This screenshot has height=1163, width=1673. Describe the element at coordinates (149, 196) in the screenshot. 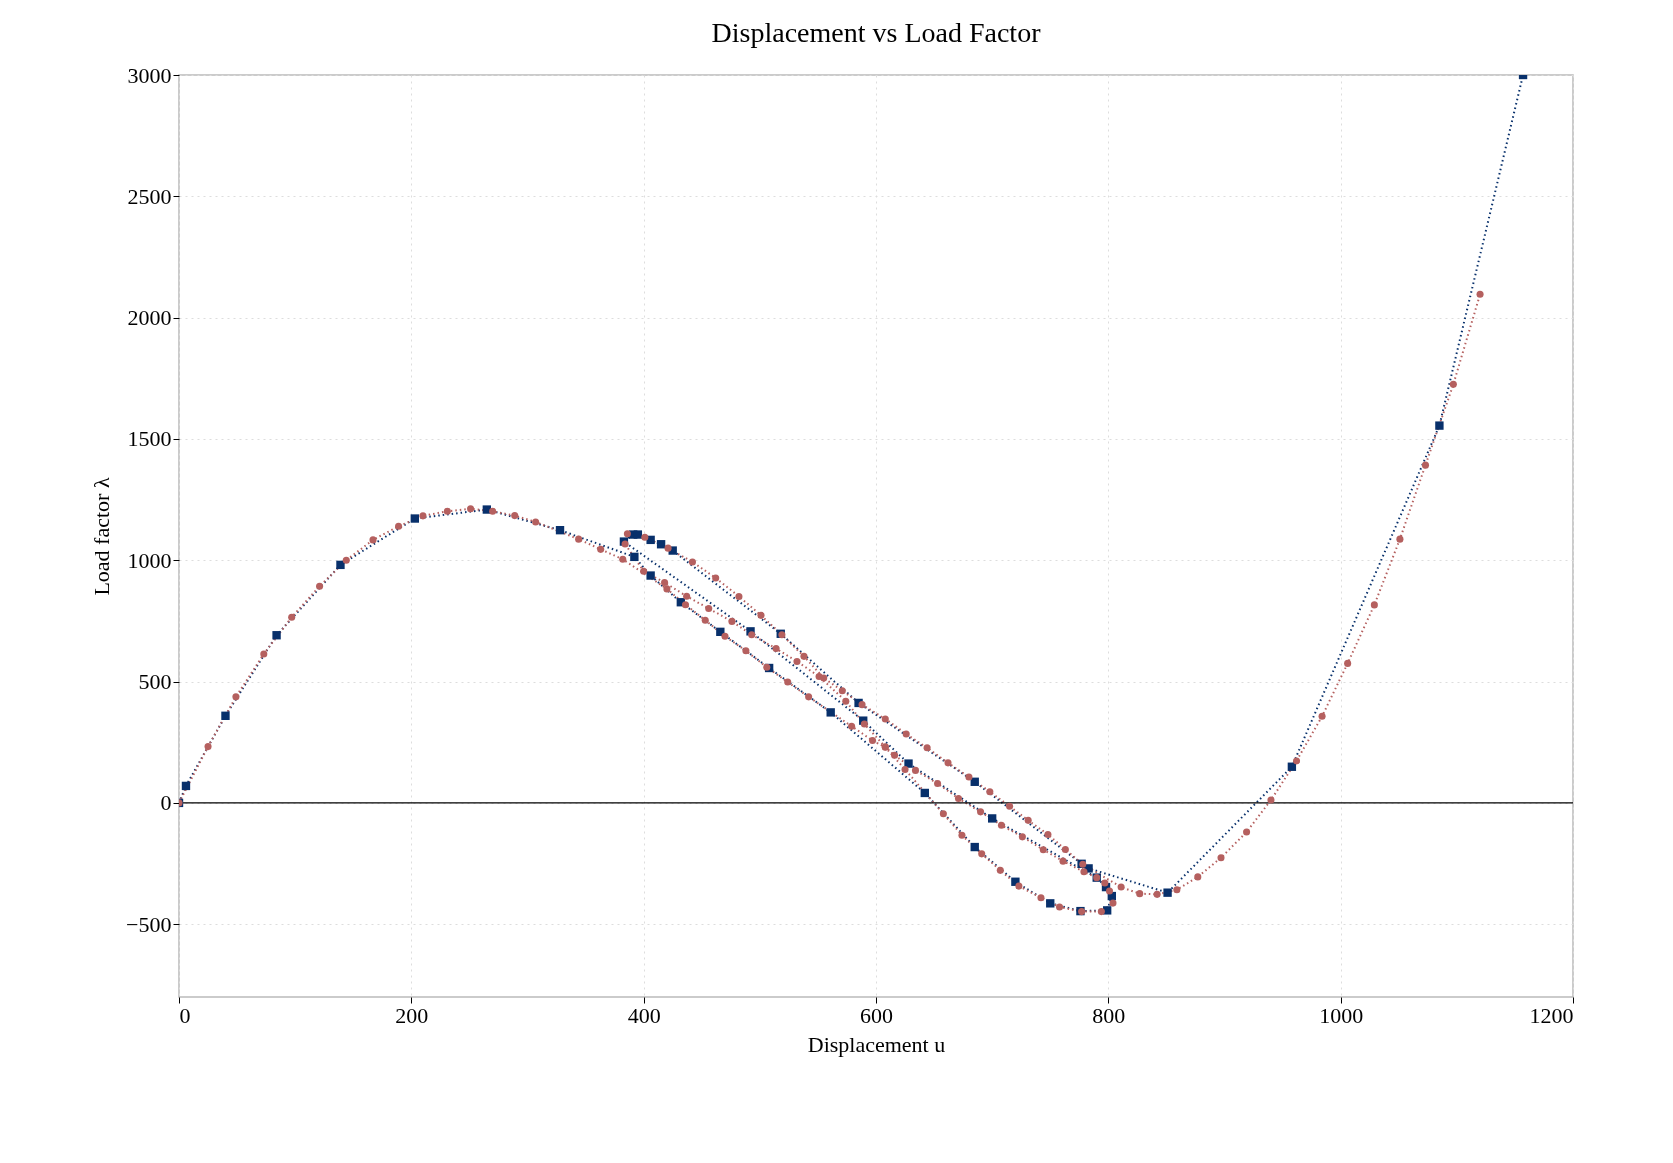

I see `y-tick-label: 2500` at that location.